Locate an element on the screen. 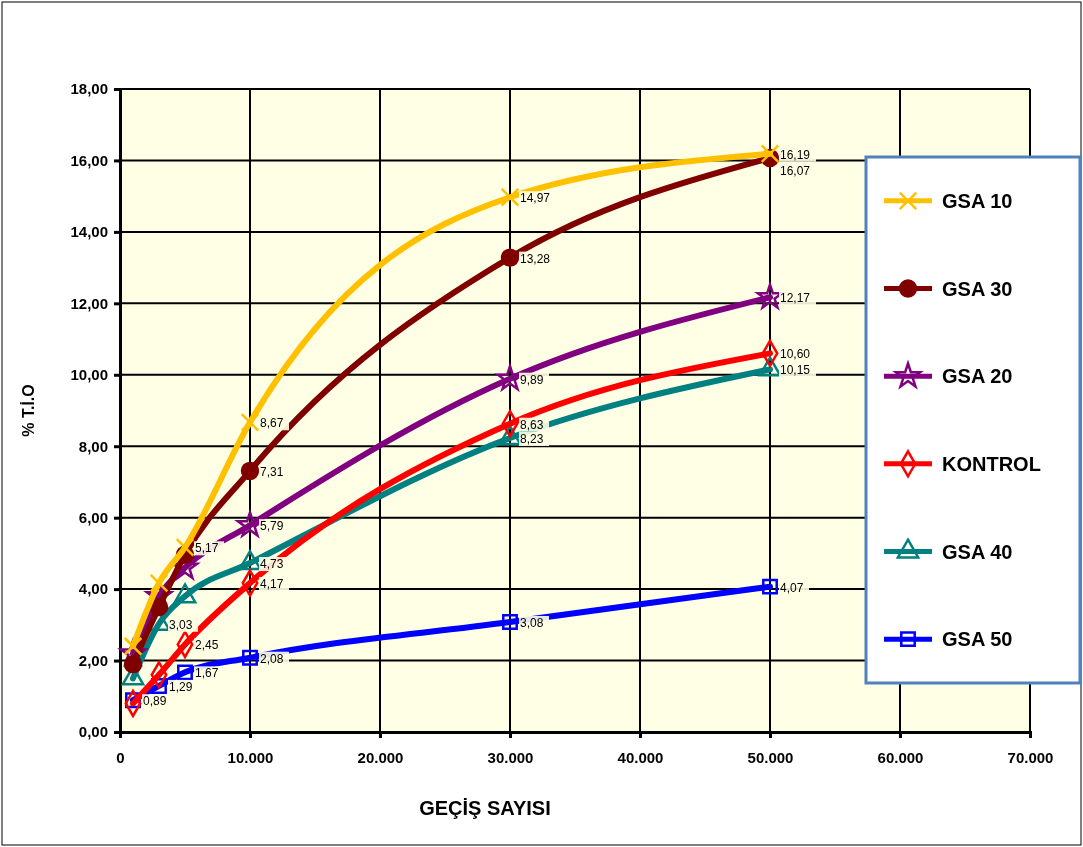  data-label: 16,19 is located at coordinates (795, 154).